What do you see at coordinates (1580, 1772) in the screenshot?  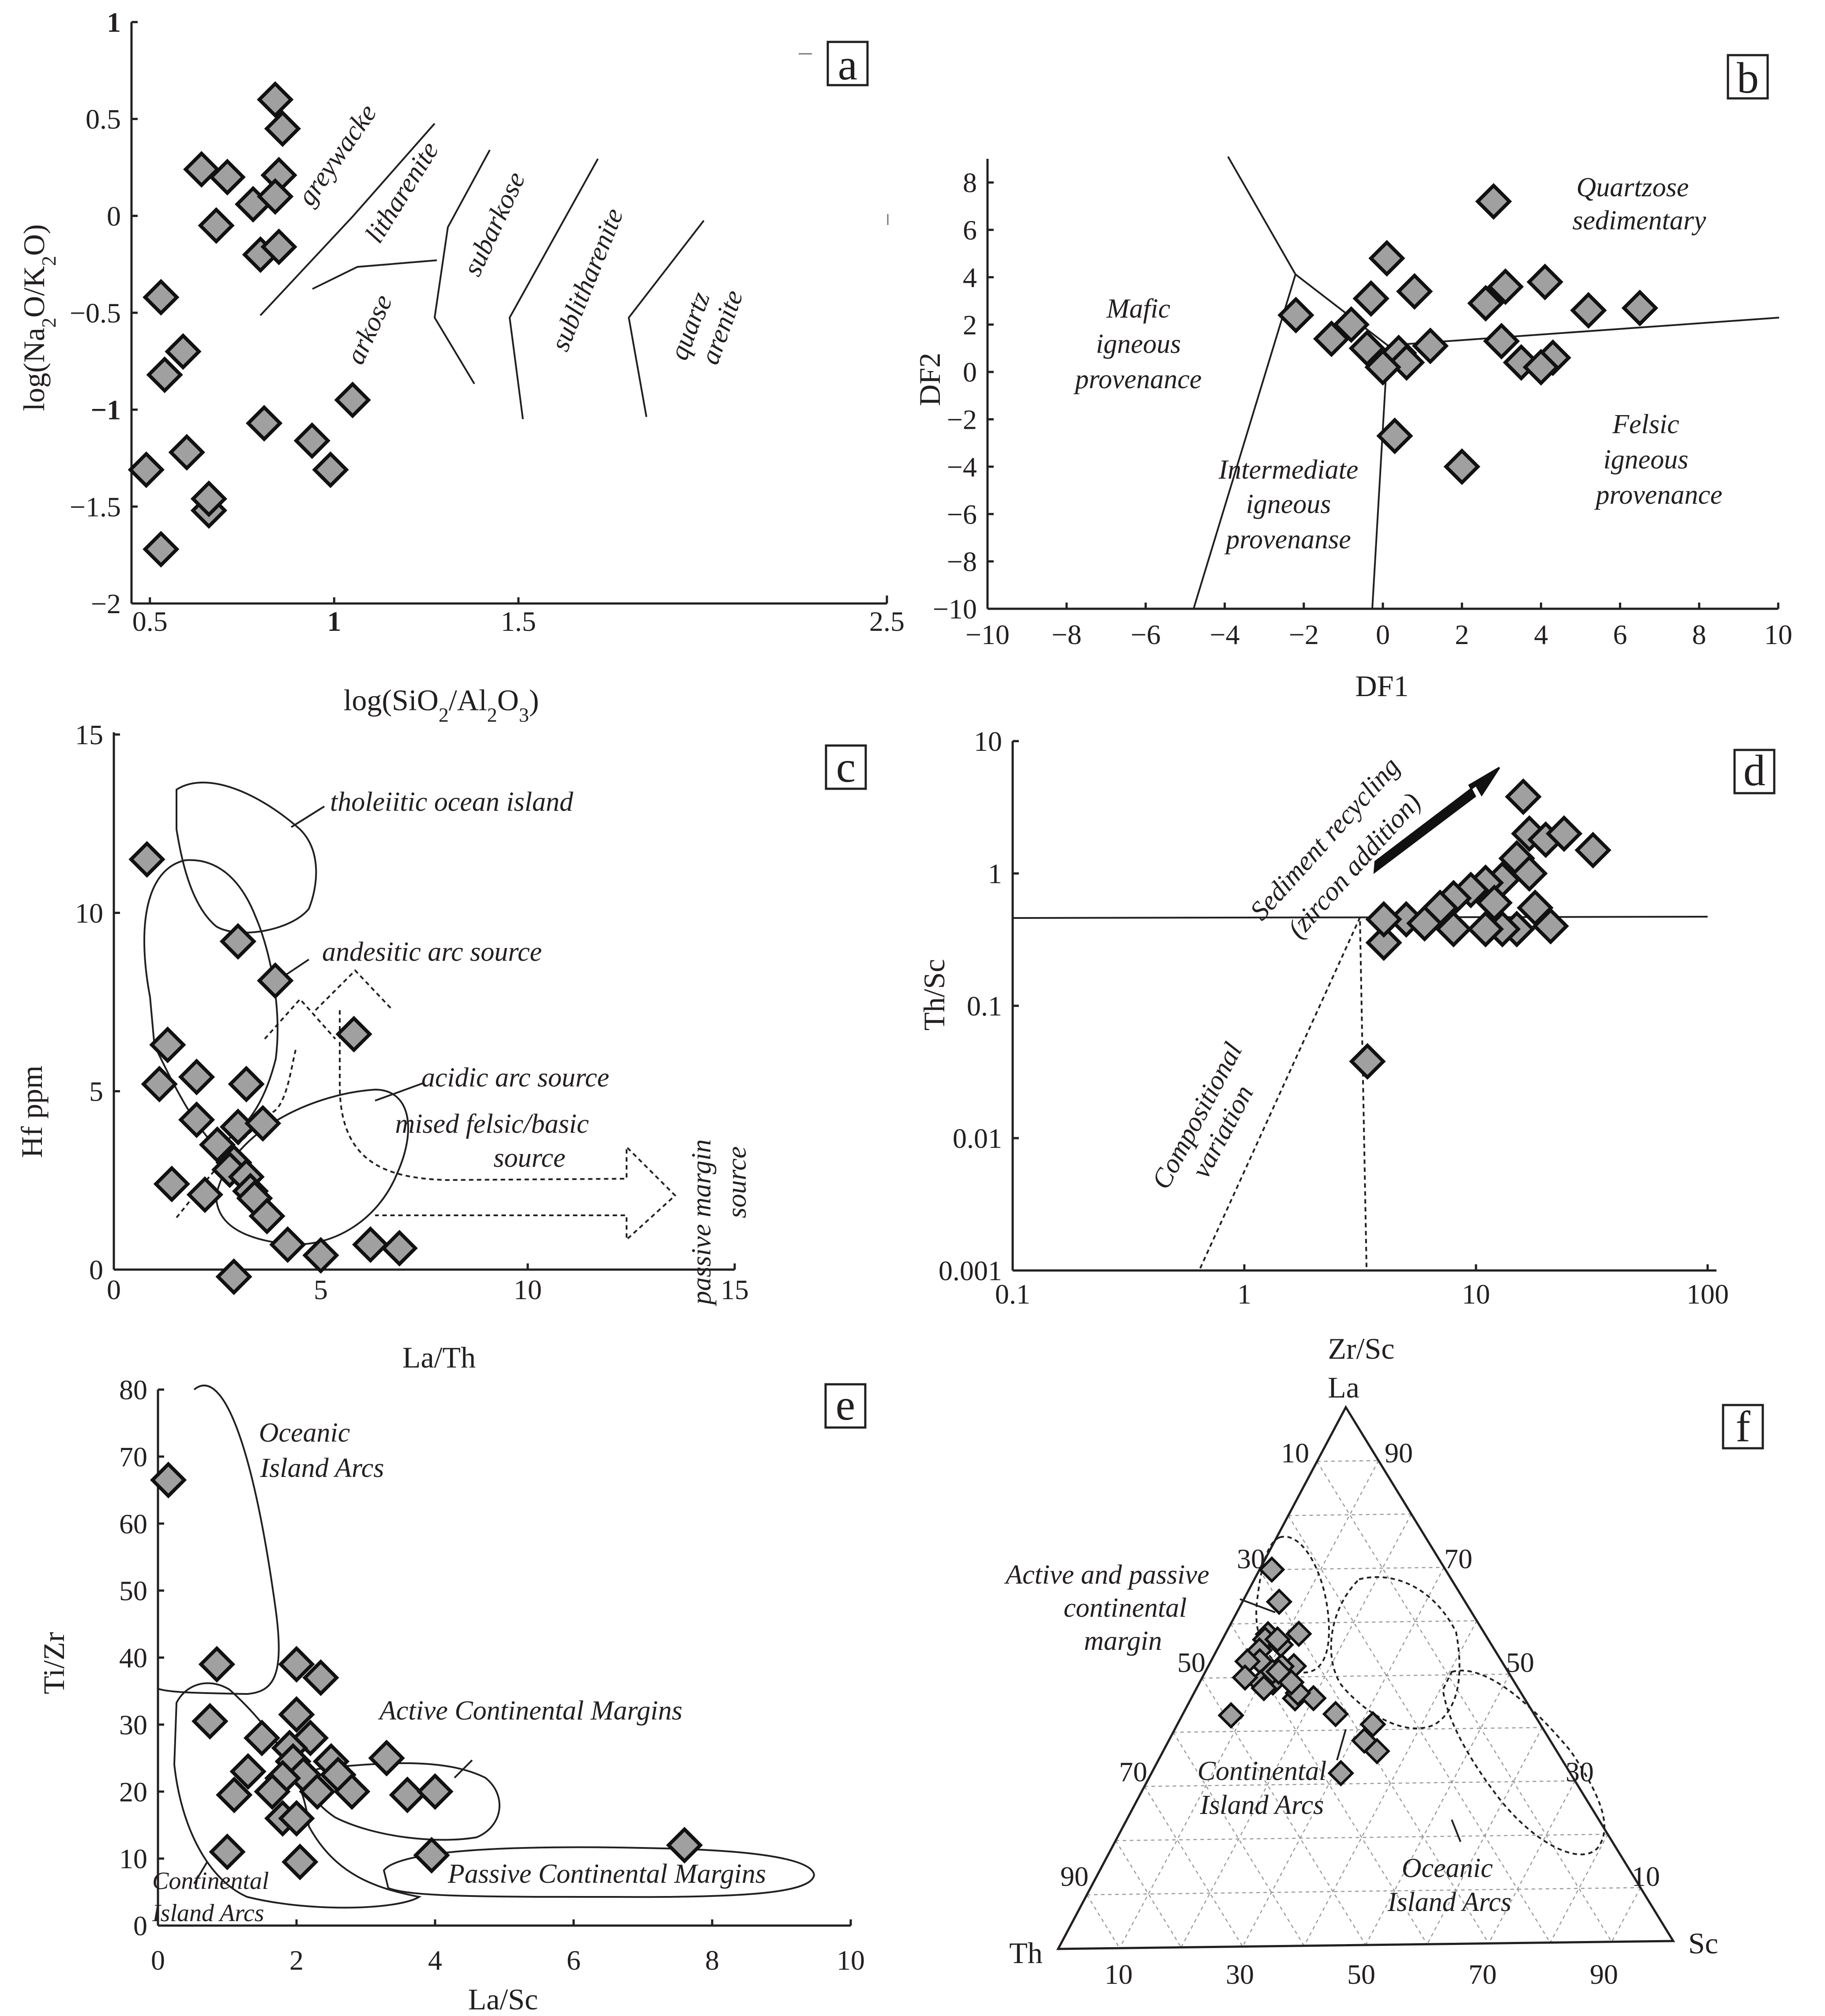 I see `f-right-tick-30: 30` at bounding box center [1580, 1772].